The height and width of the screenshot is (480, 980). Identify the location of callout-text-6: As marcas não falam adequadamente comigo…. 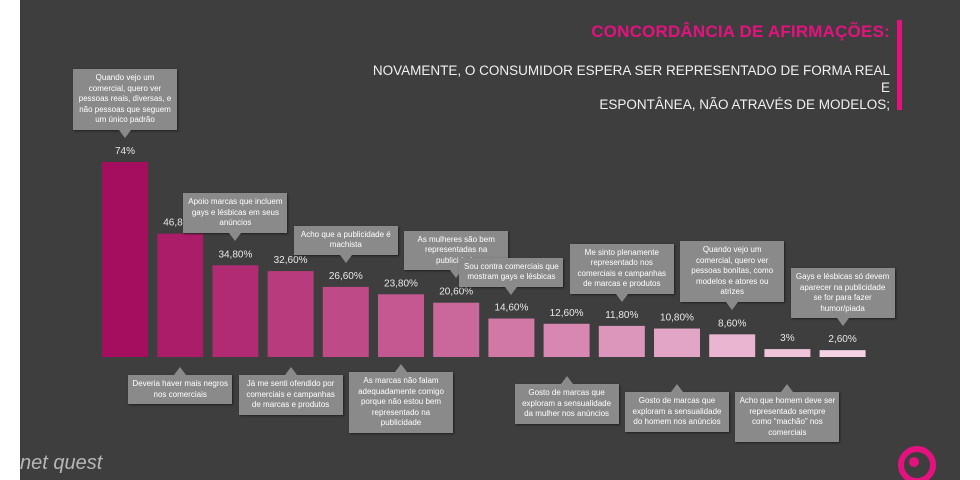
(401, 401).